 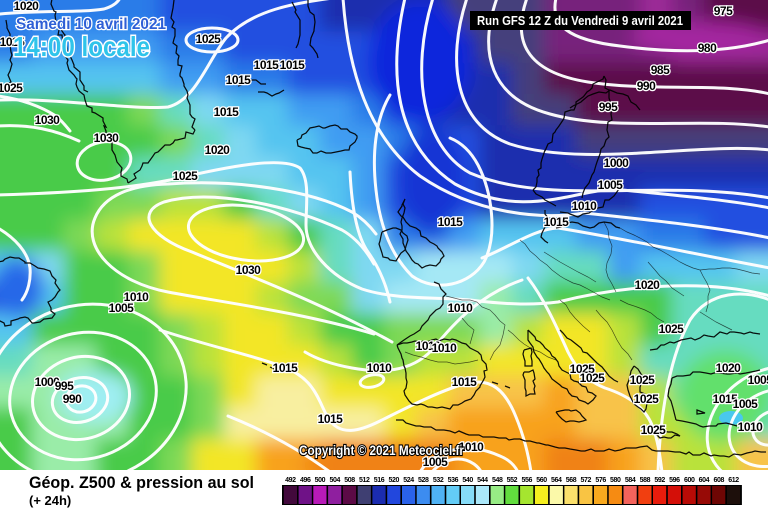 What do you see at coordinates (556, 480) in the screenshot?
I see `svg-text: 564` at bounding box center [556, 480].